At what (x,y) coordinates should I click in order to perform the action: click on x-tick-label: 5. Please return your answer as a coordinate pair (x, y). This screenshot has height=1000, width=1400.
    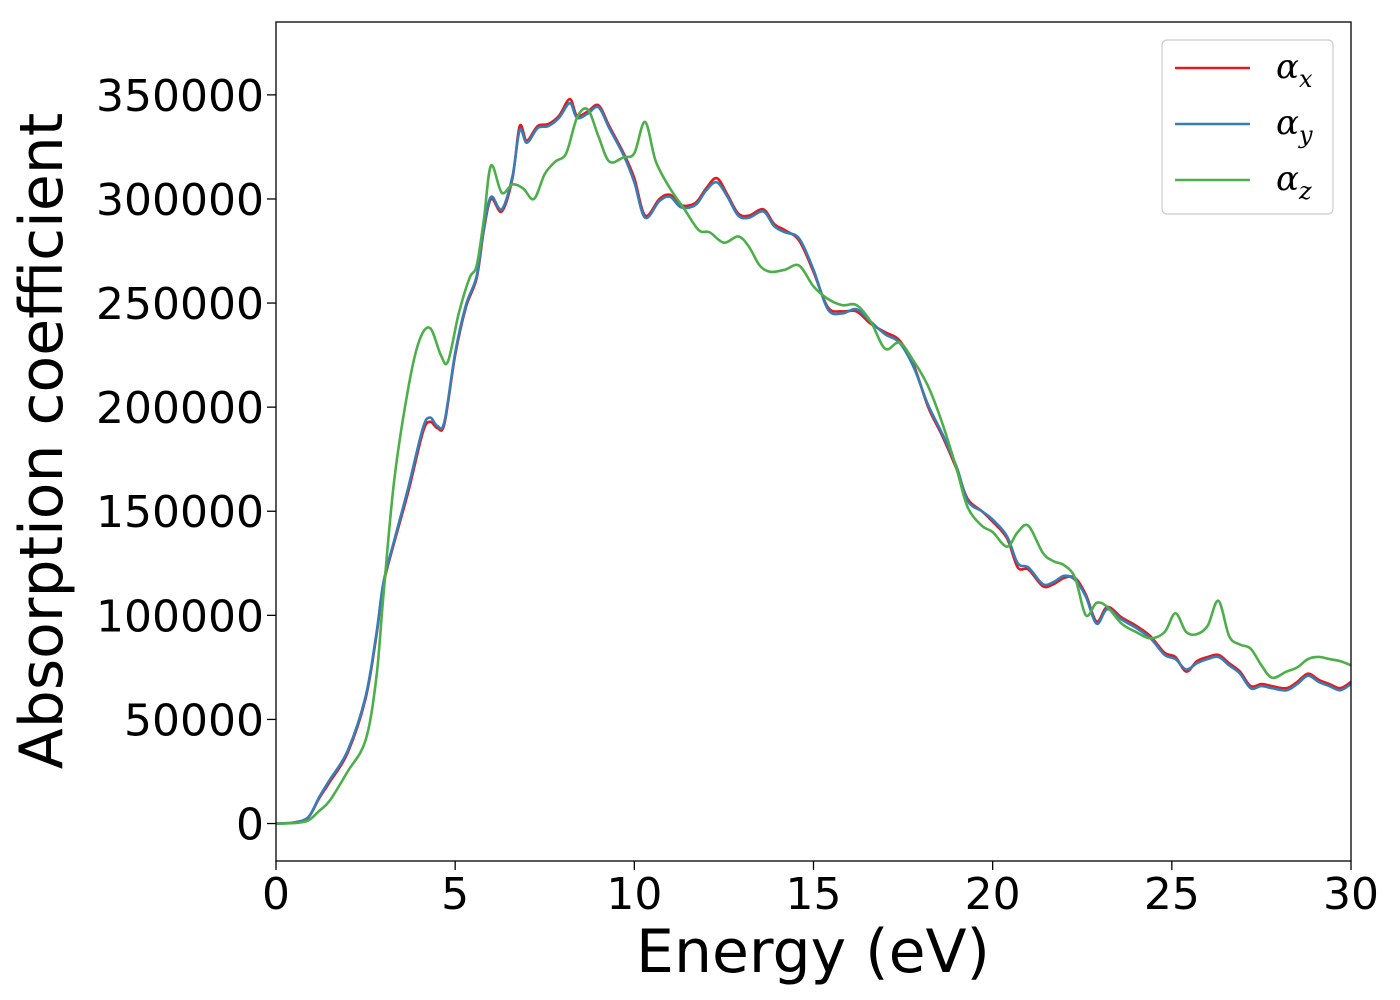
    Looking at the image, I should click on (455, 894).